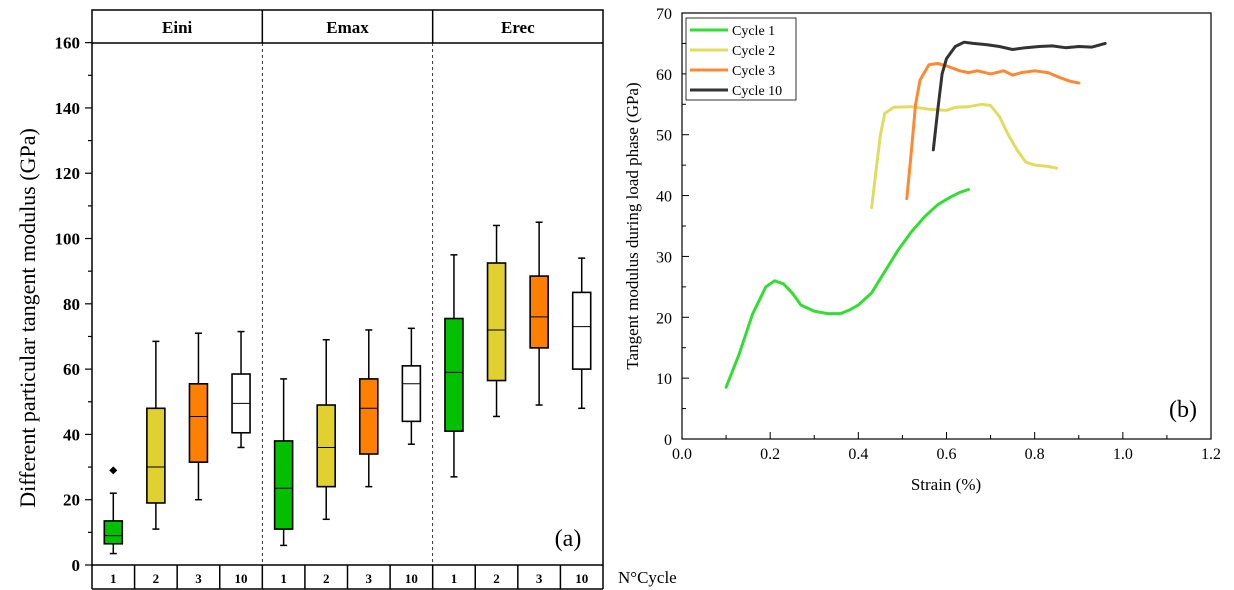 This screenshot has height=590, width=1234. I want to click on x-axis-label: Strain (%), so click(946, 484).